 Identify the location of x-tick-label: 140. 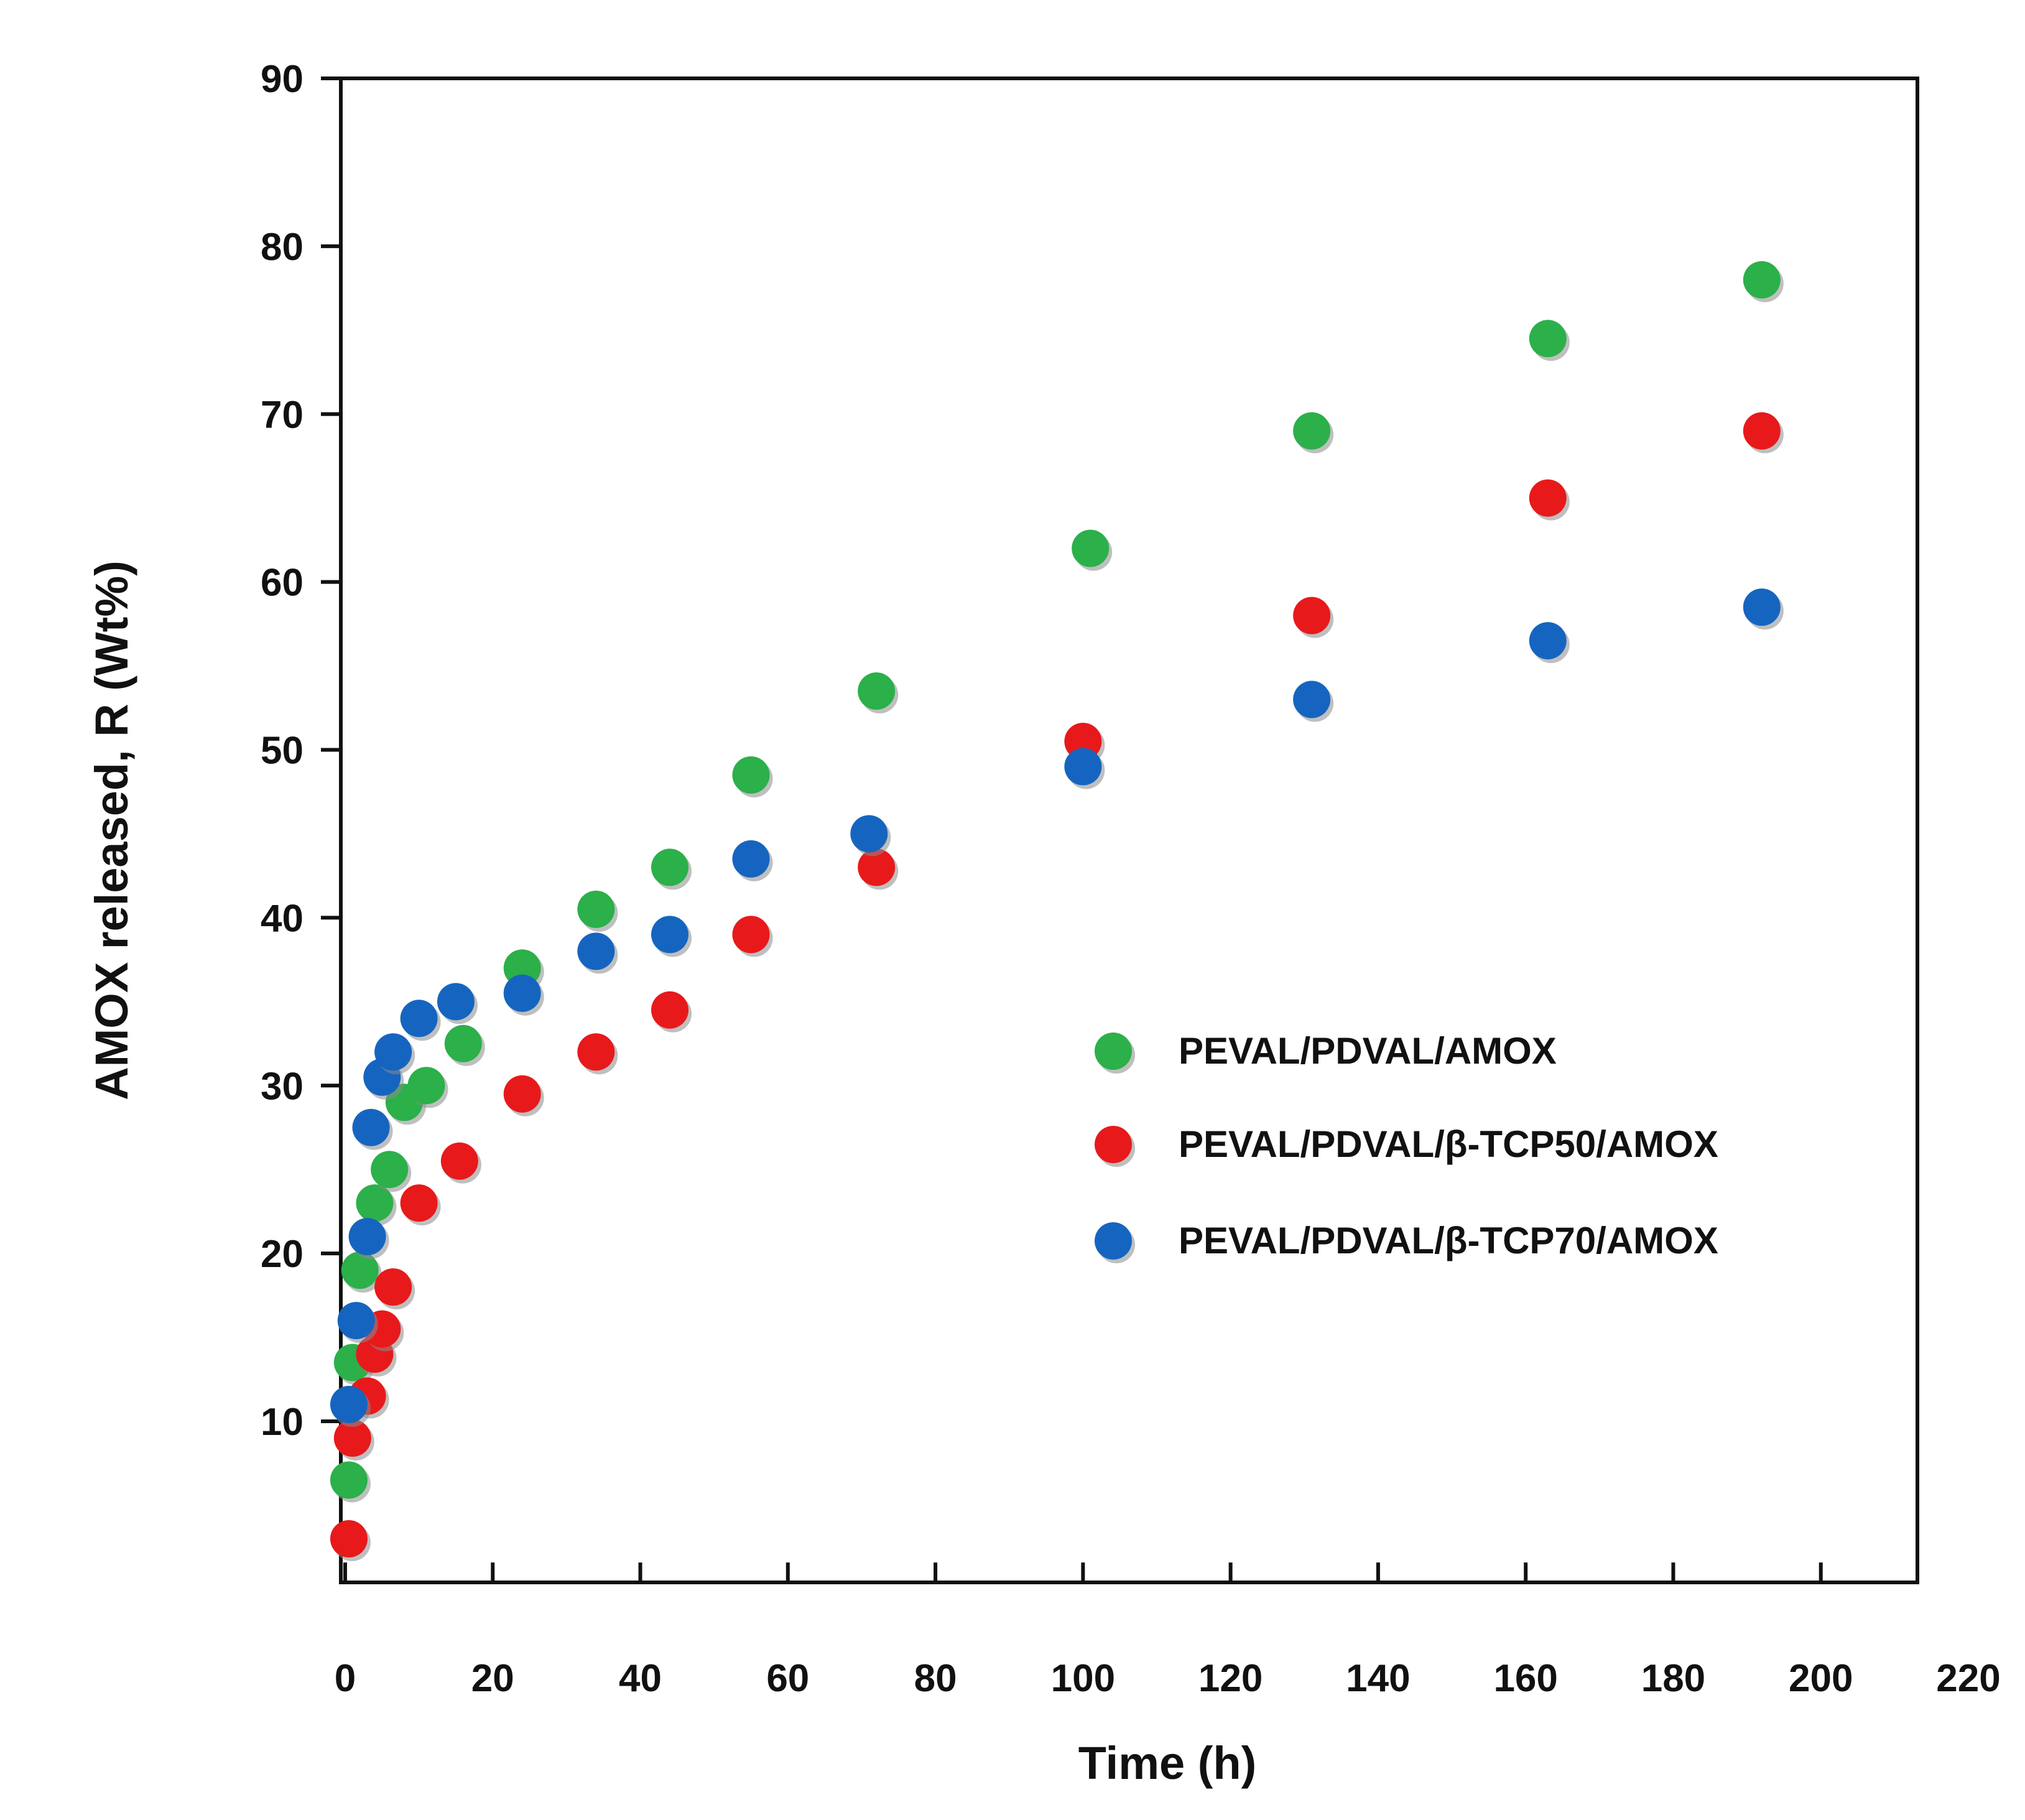
(1378, 1679).